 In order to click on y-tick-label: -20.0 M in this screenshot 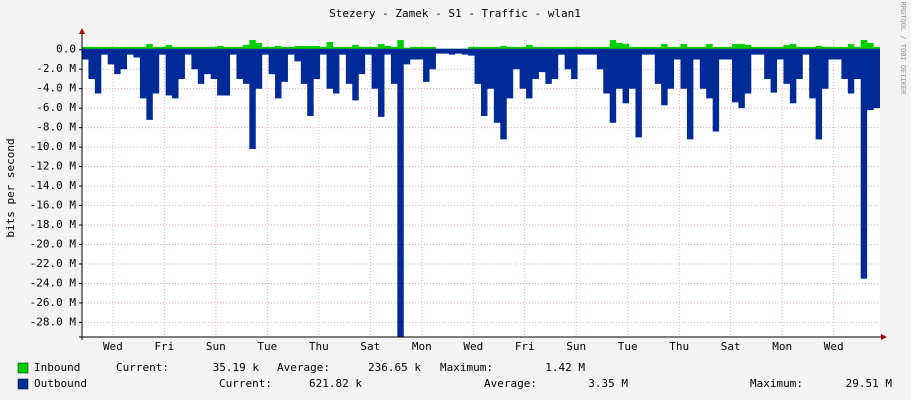, I will do `click(53, 243)`.